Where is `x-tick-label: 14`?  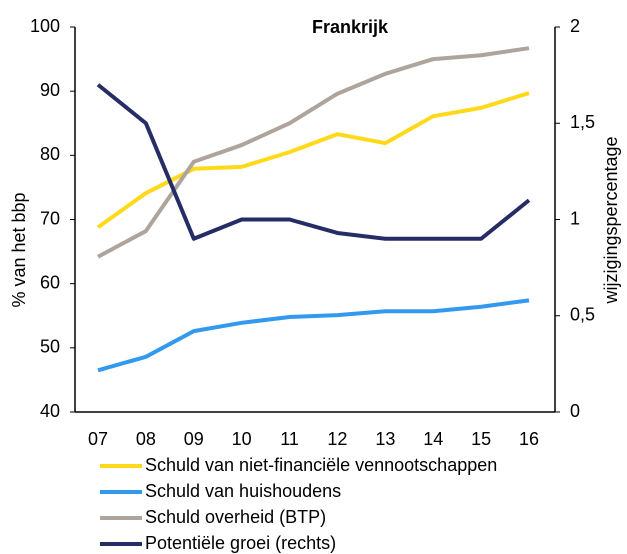 x-tick-label: 14 is located at coordinates (433, 439).